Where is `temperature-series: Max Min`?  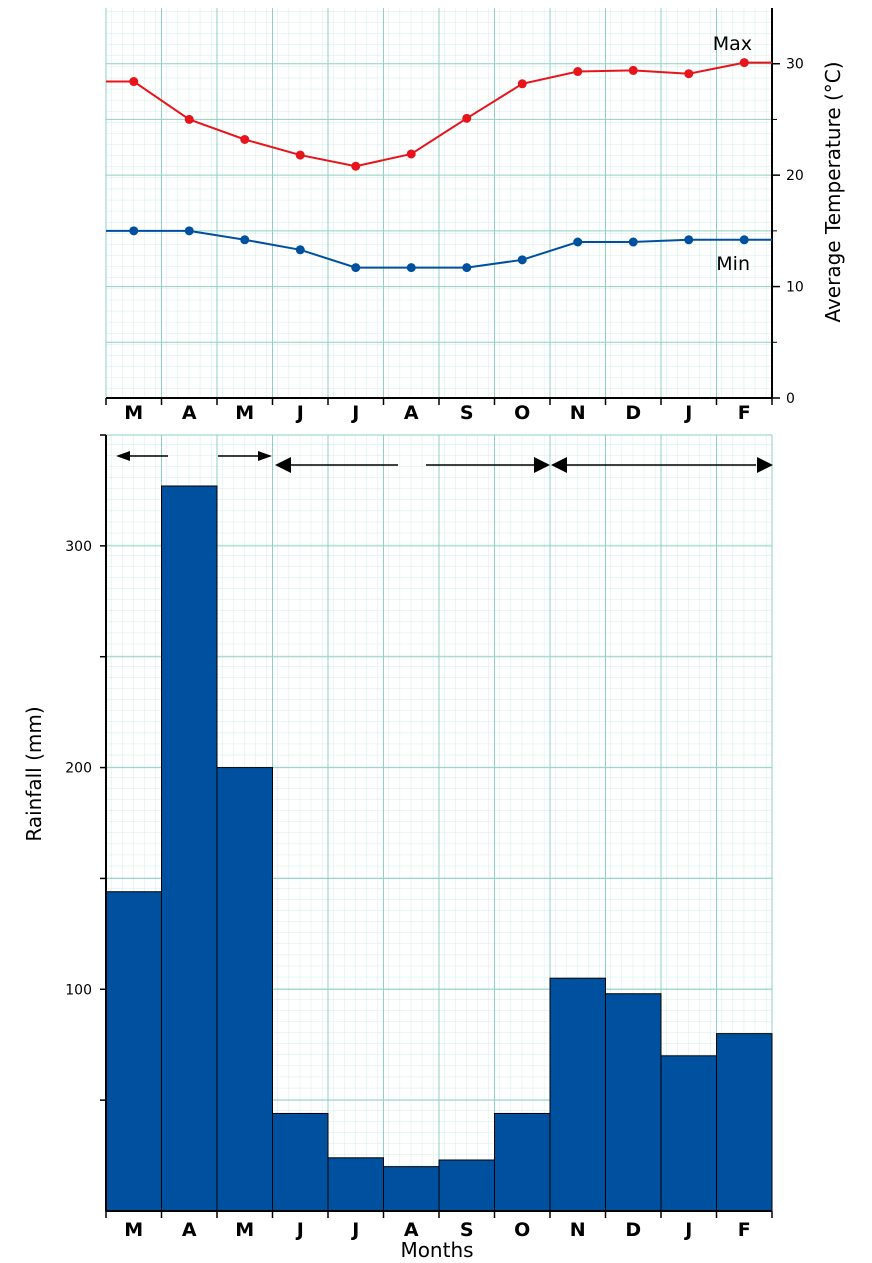 temperature-series: Max Min is located at coordinates (439, 154).